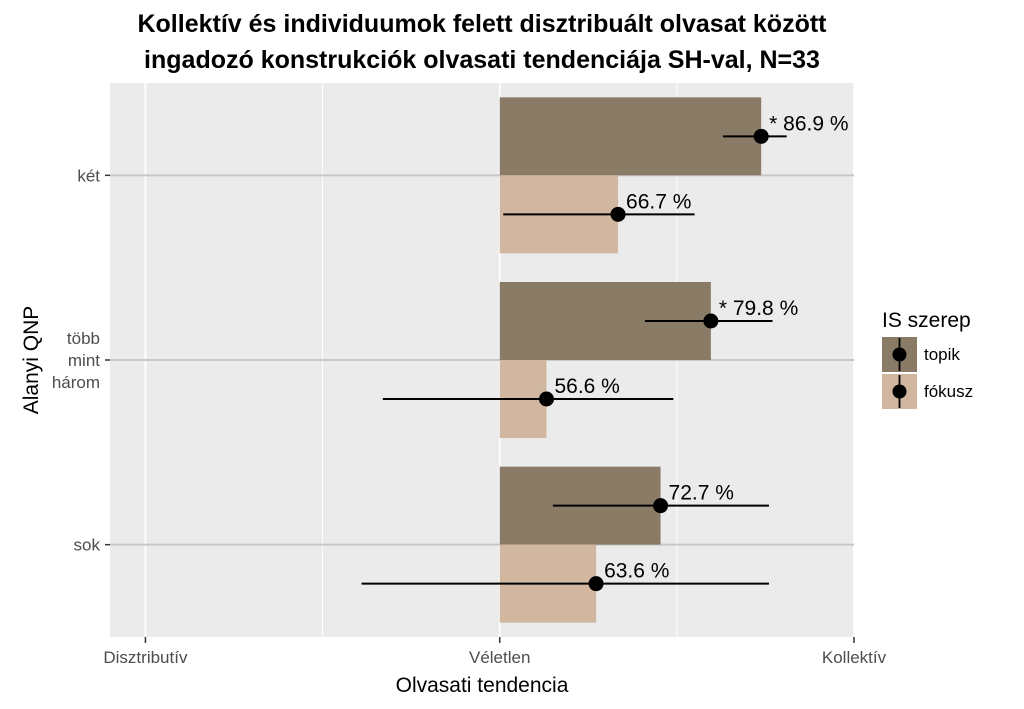 The height and width of the screenshot is (709, 1024). I want to click on data-label-tobb_mint_harom-0: * 79.8 %, so click(758, 308).